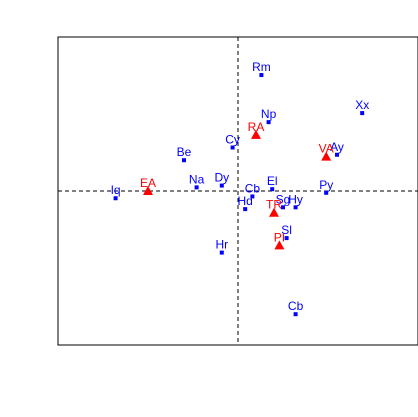 Image resolution: width=418 pixels, height=417 pixels. What do you see at coordinates (256, 127) in the screenshot?
I see `point-label: RA` at bounding box center [256, 127].